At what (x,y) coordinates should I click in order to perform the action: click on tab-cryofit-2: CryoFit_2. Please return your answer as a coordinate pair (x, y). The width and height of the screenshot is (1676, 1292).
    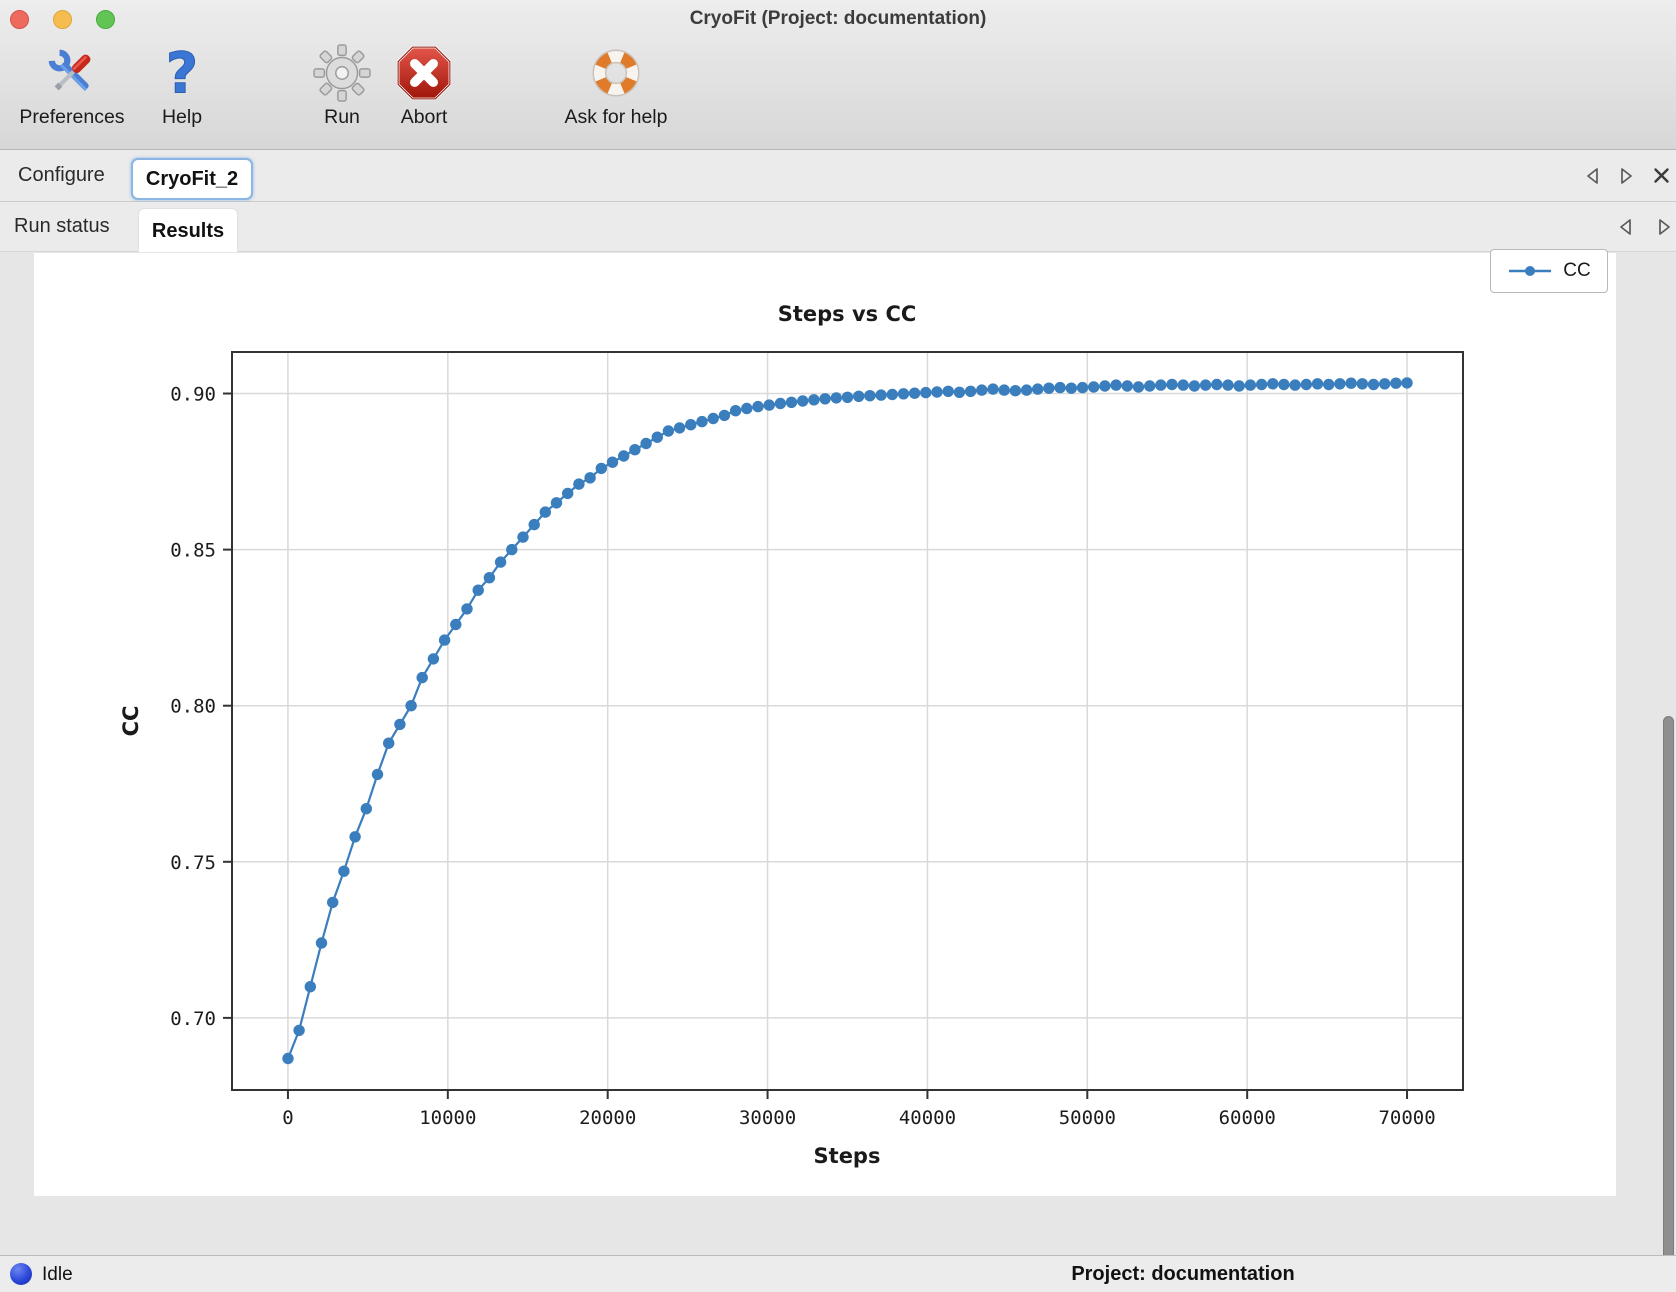
    Looking at the image, I should click on (192, 179).